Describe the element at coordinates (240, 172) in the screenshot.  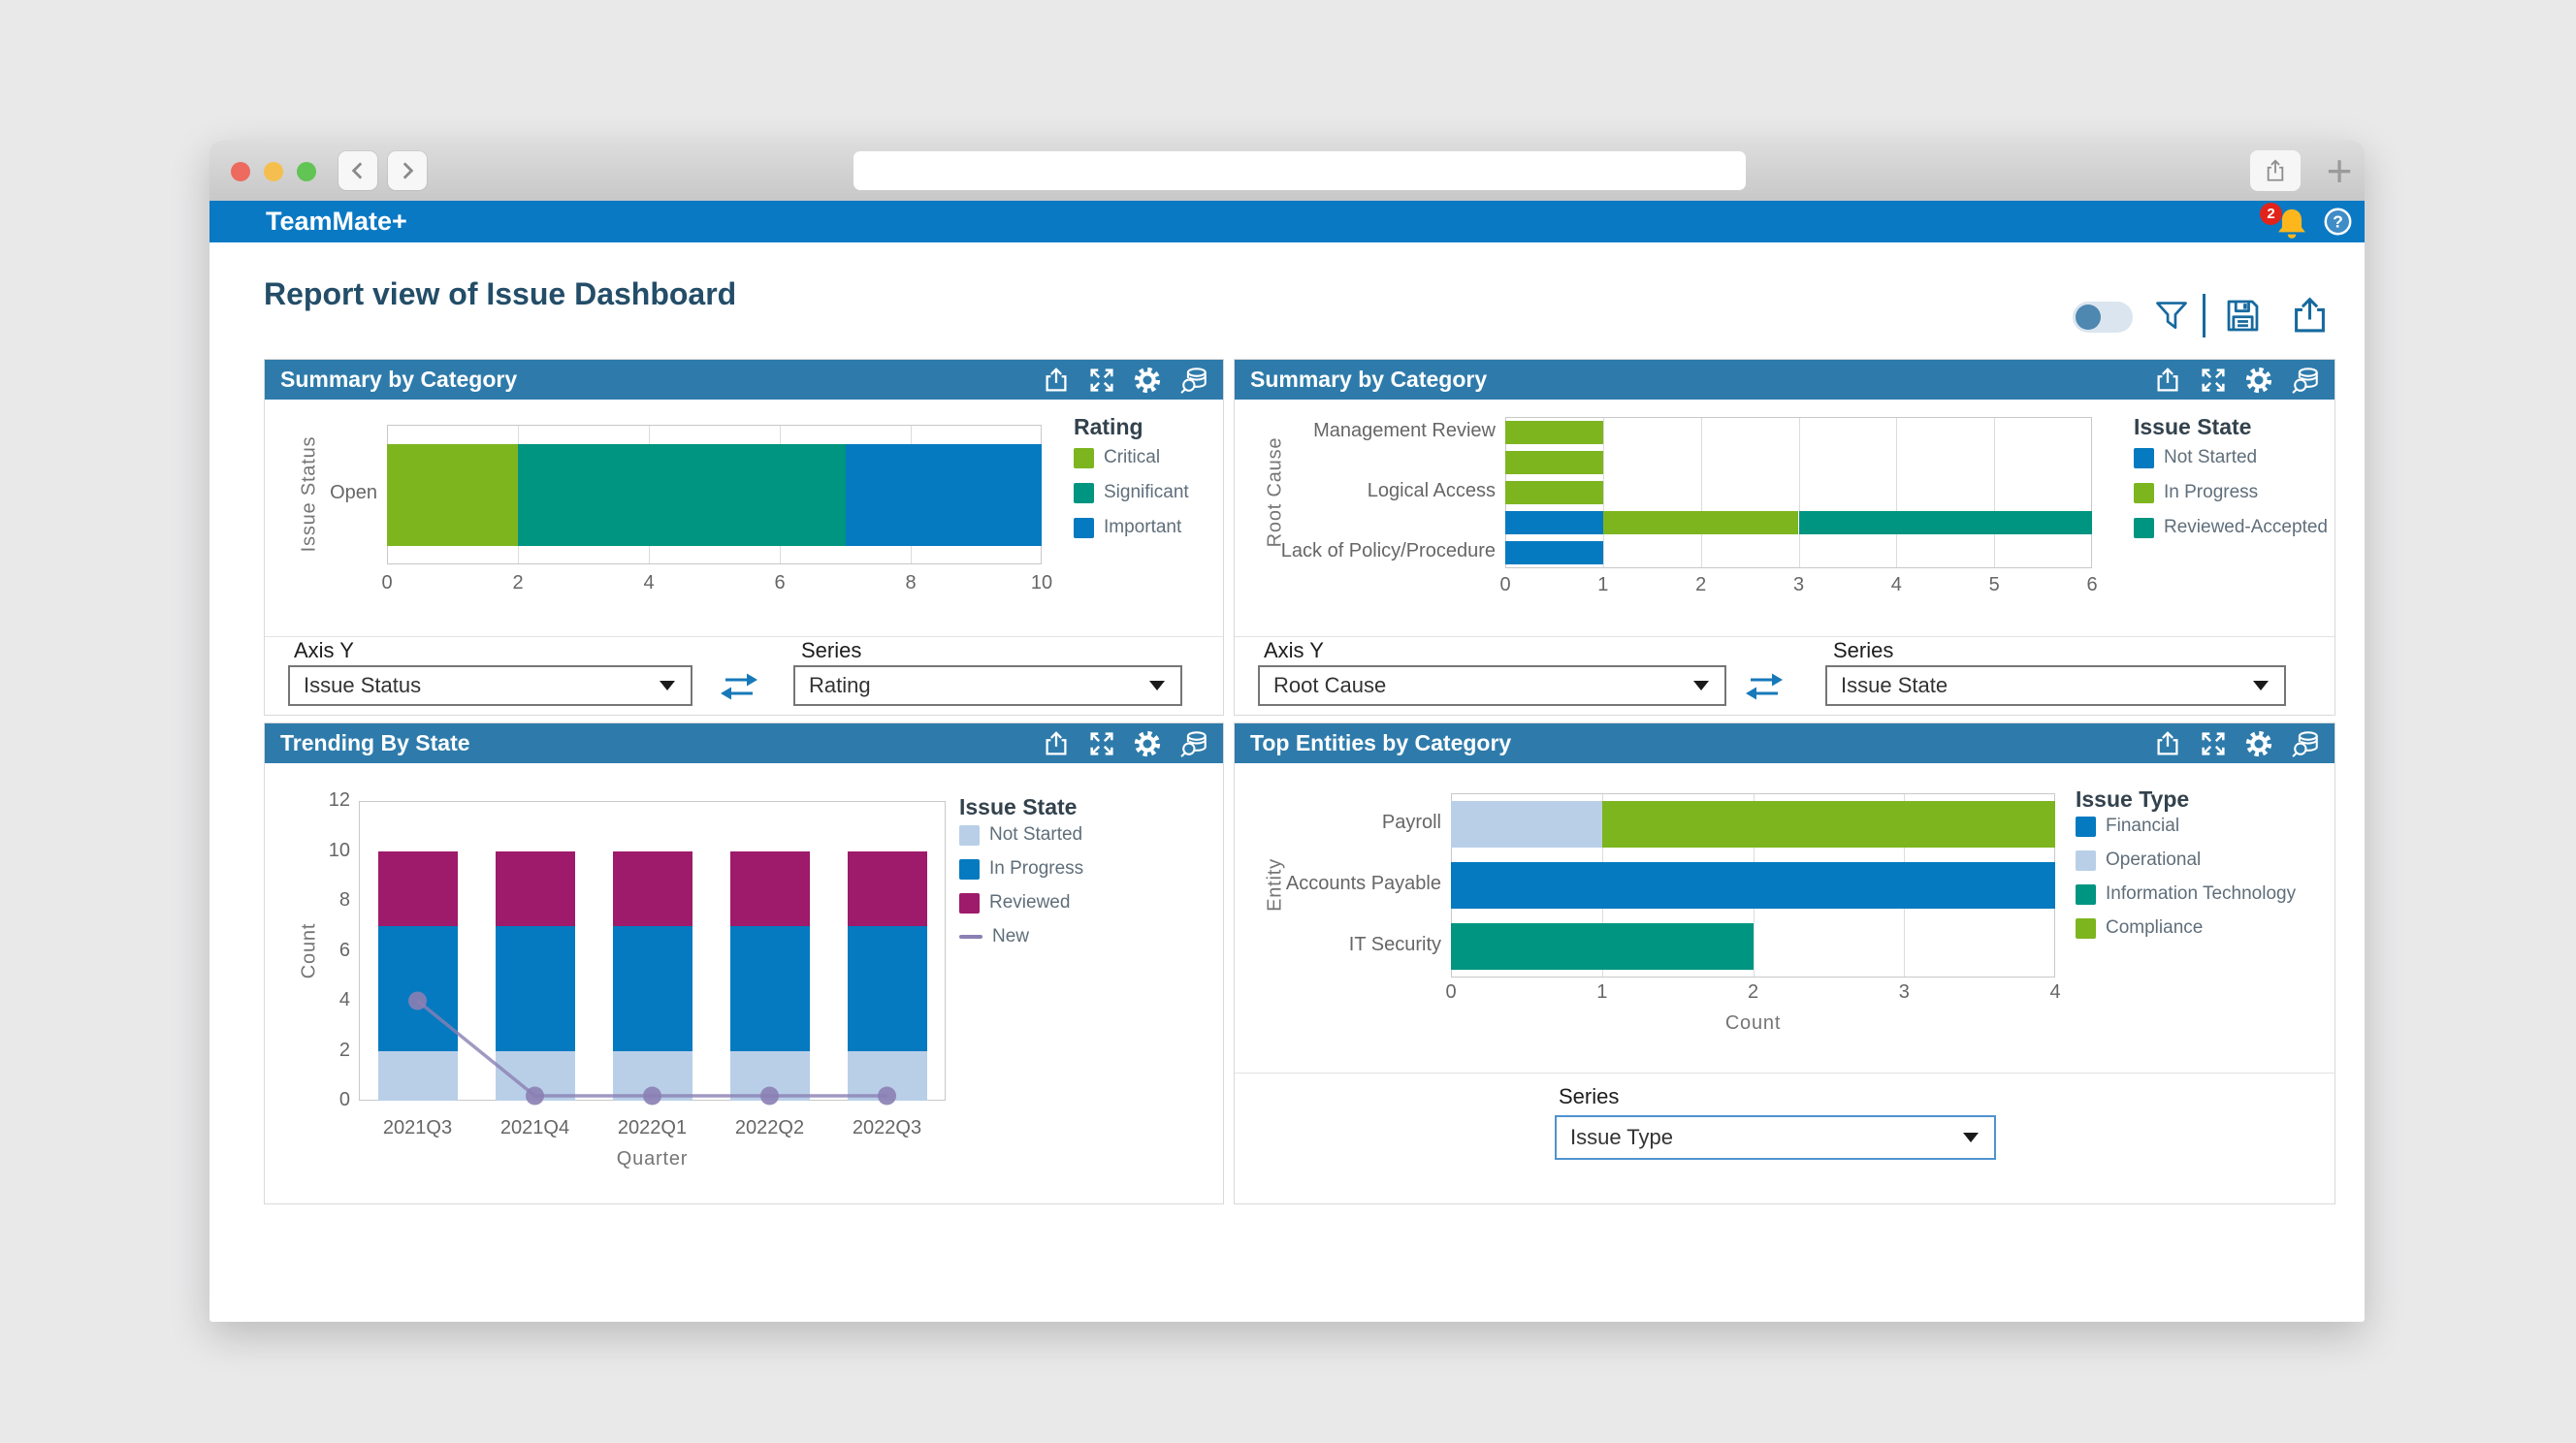
I see `close-button` at that location.